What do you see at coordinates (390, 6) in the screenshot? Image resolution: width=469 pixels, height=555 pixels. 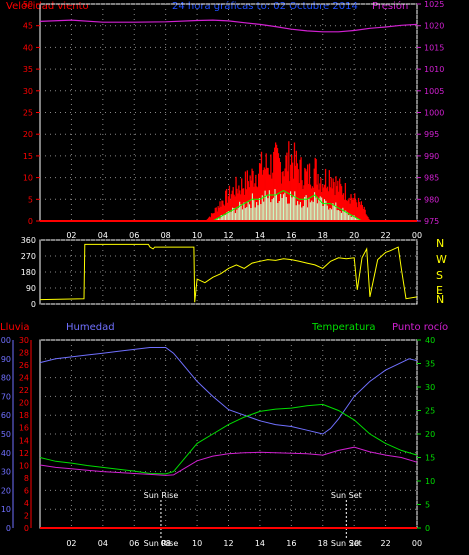 I see `pressure-axis-title: Presión` at bounding box center [390, 6].